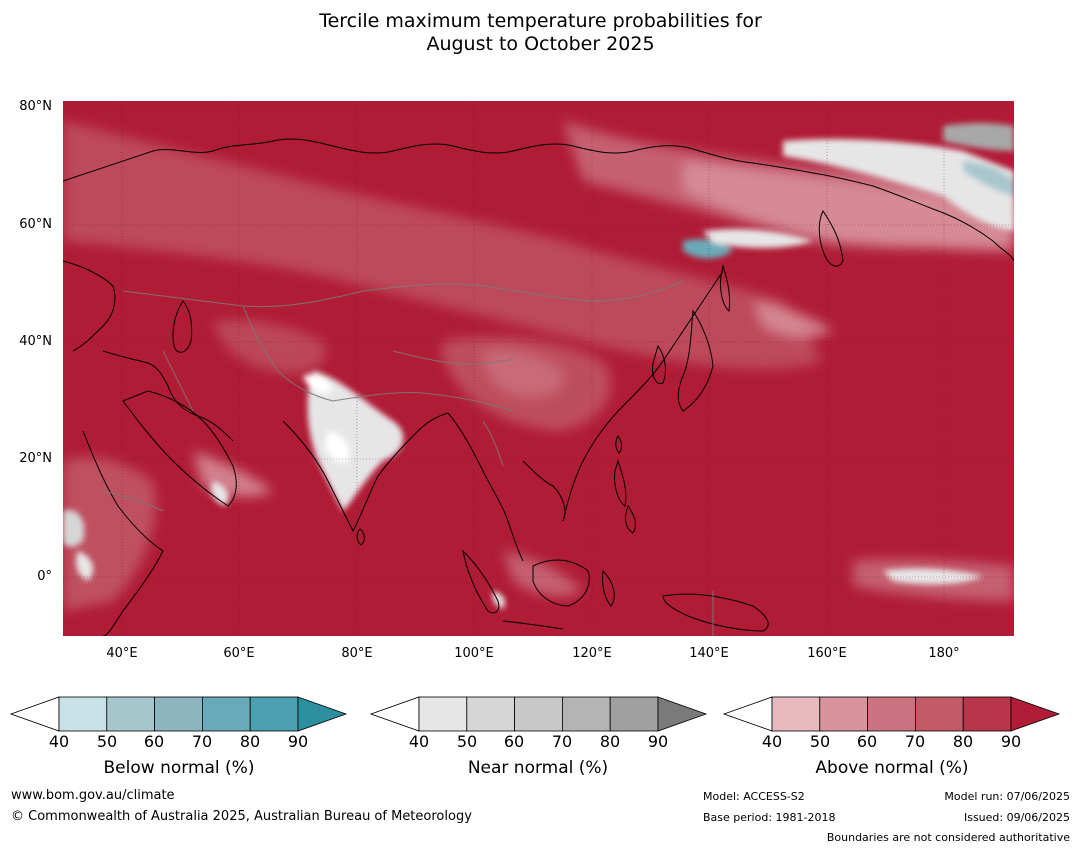  I want to click on cb-near-tick-80: 80, so click(610, 741).